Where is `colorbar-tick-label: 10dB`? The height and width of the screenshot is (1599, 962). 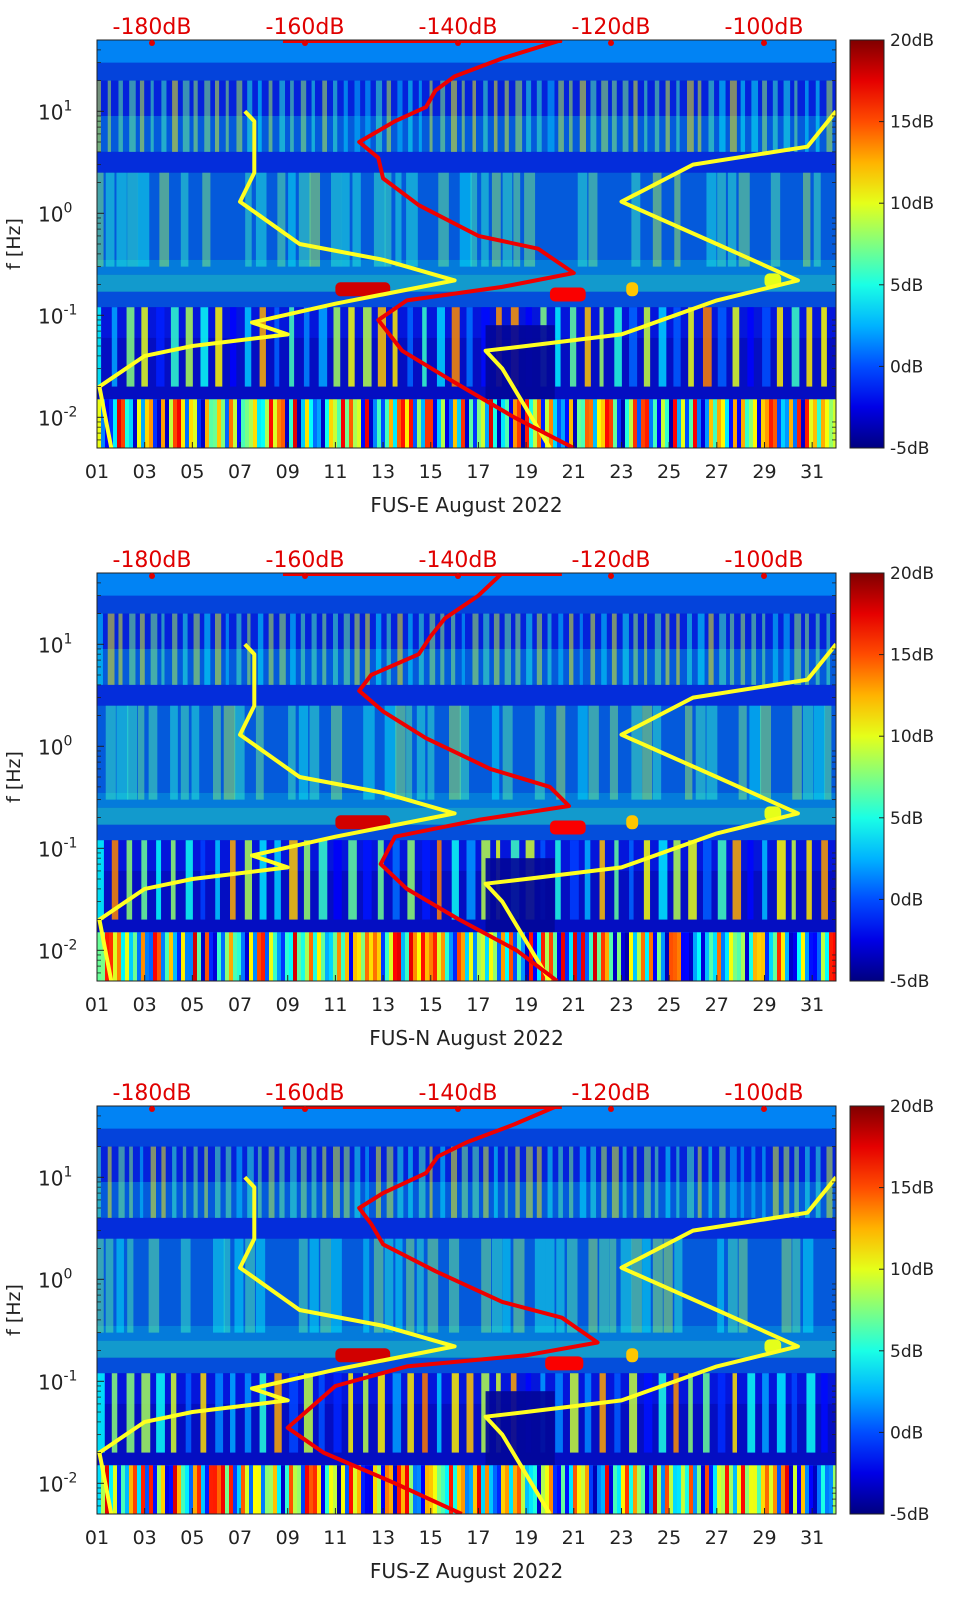
colorbar-tick-label: 10dB is located at coordinates (912, 1270).